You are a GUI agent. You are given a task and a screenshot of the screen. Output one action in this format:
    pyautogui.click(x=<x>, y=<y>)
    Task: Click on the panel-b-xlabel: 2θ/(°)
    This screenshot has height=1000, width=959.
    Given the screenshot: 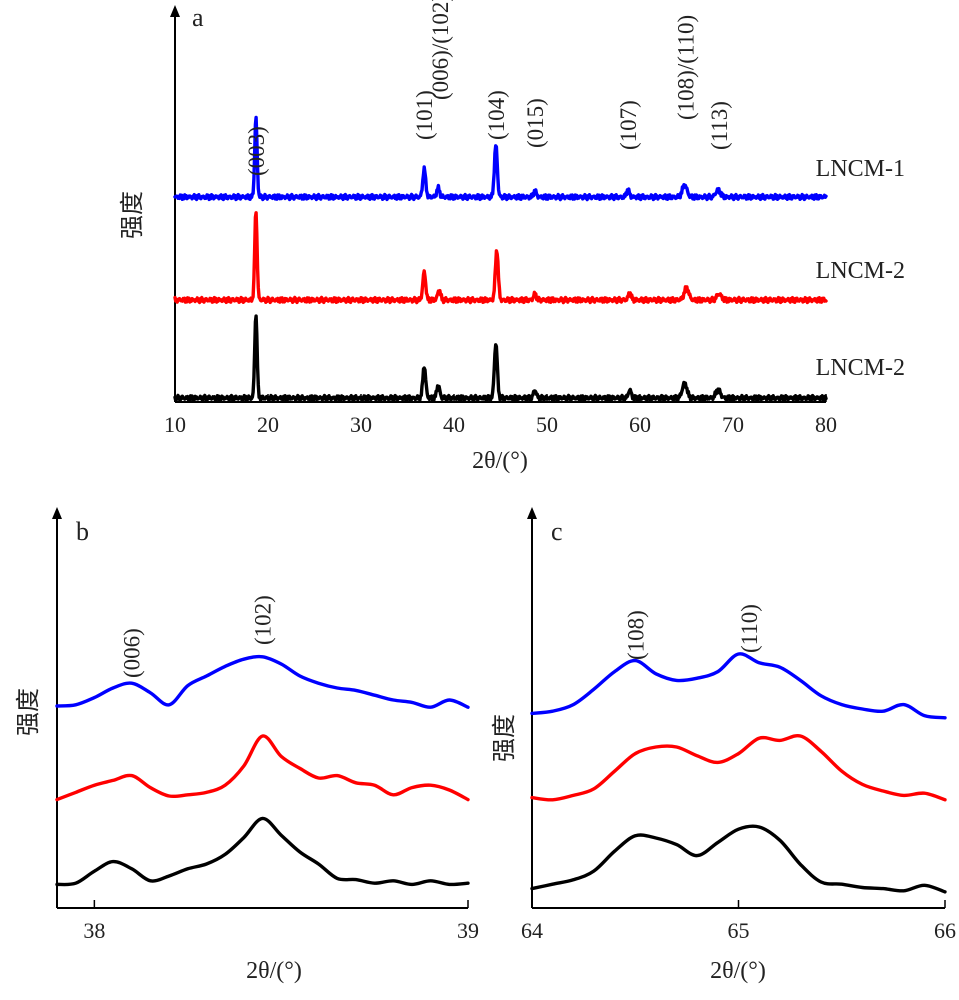 What is the action you would take?
    pyautogui.click(x=274, y=971)
    